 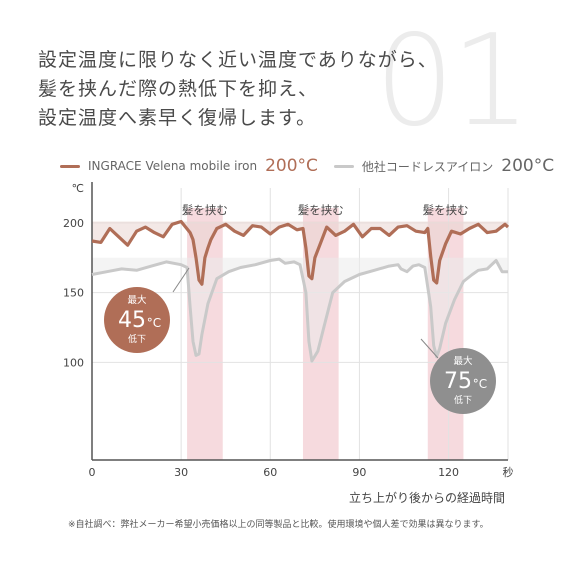 I want to click on callout-b-value: 75, so click(x=458, y=381).